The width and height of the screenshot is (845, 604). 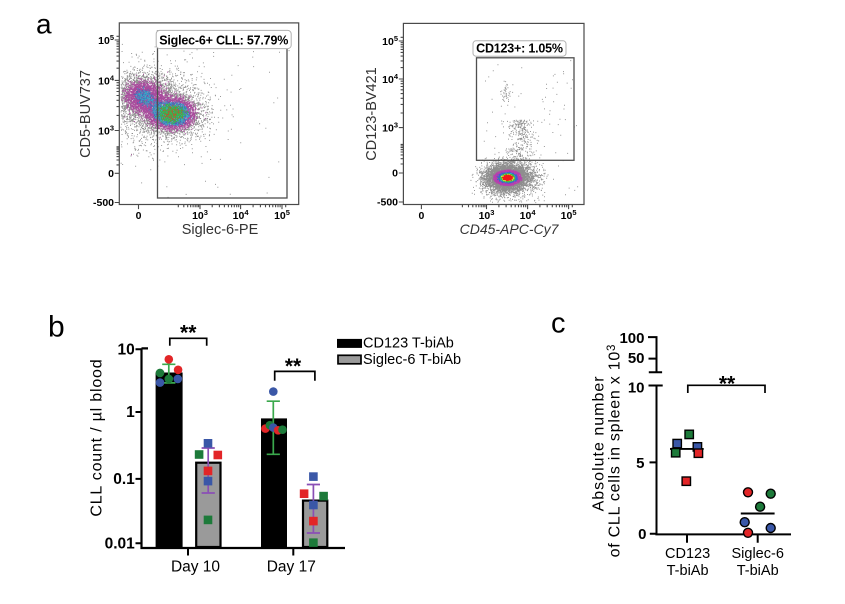 I want to click on svg-text: 1, so click(x=130, y=412).